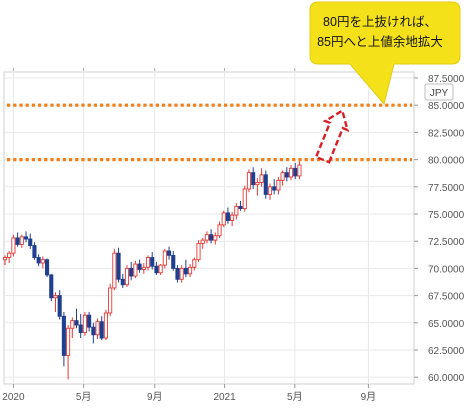 Image resolution: width=472 pixels, height=414 pixels. Describe the element at coordinates (446, 133) in the screenshot. I see `y-tick-label: 82.5000` at that location.